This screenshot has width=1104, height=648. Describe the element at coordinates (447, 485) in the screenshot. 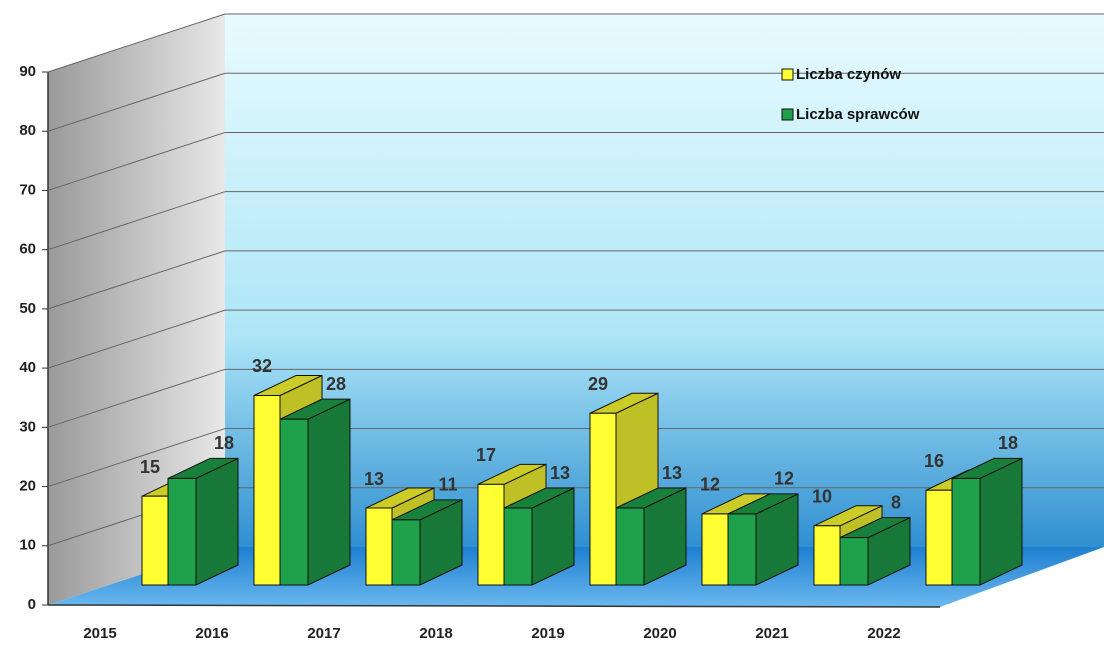

I see `data-label: 11` at that location.